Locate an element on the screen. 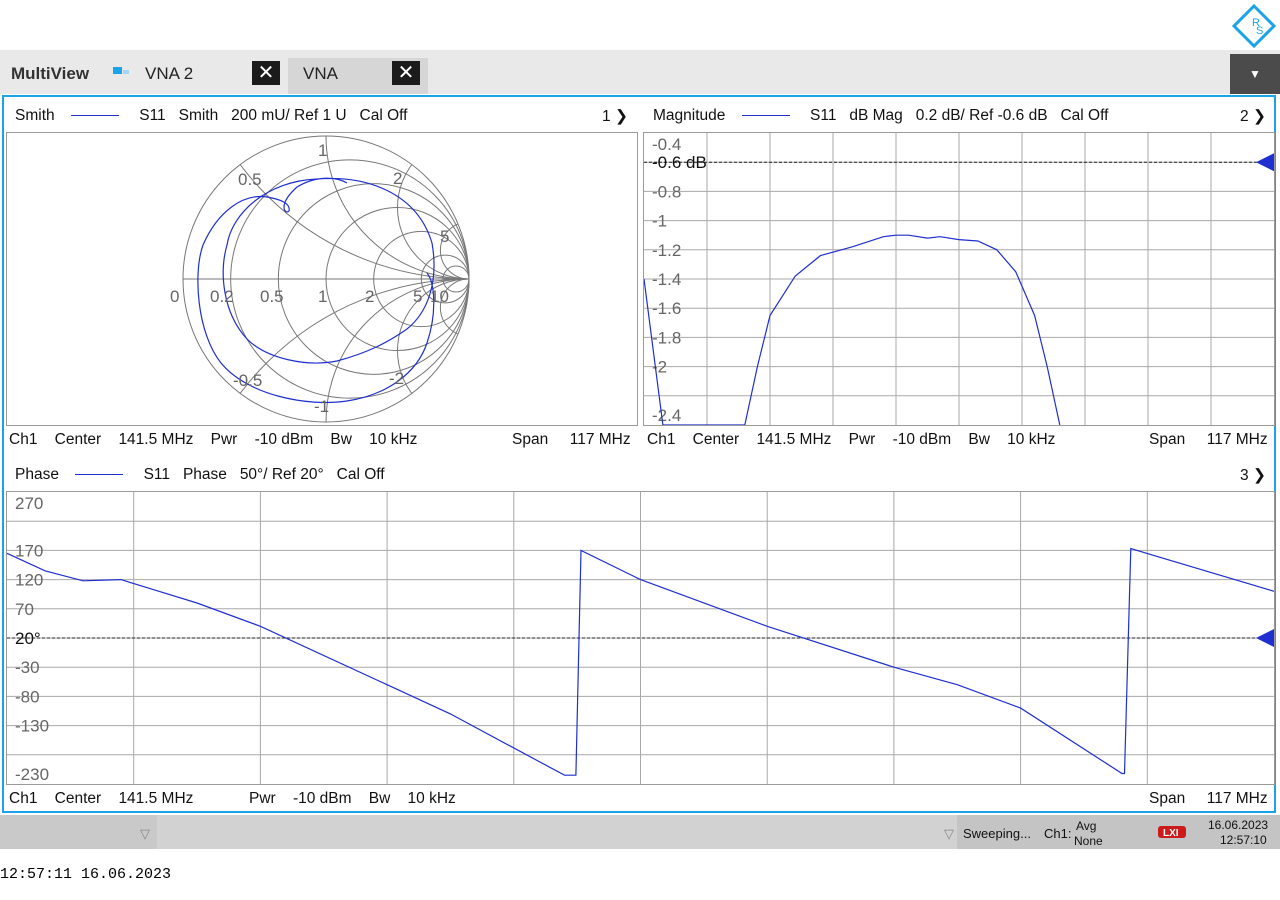 This screenshot has width=1280, height=900. tab-dropdown-button: ▼ is located at coordinates (1255, 74).